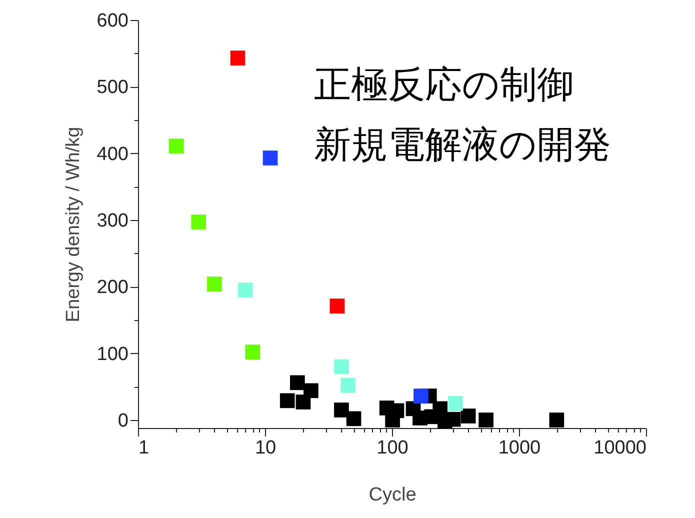 This screenshot has height=518, width=695. What do you see at coordinates (112, 87) in the screenshot?
I see `y-tick-label: 500` at bounding box center [112, 87].